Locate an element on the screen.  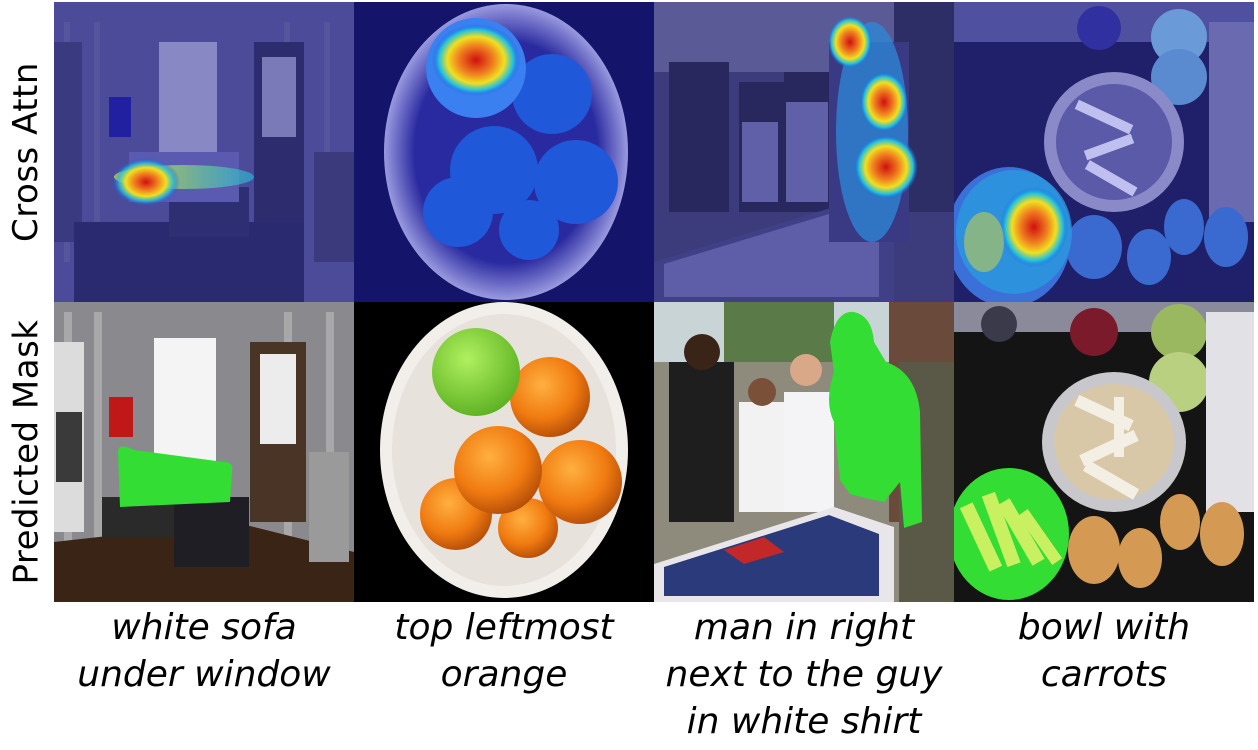
mask-image-oranges is located at coordinates (504, 452).